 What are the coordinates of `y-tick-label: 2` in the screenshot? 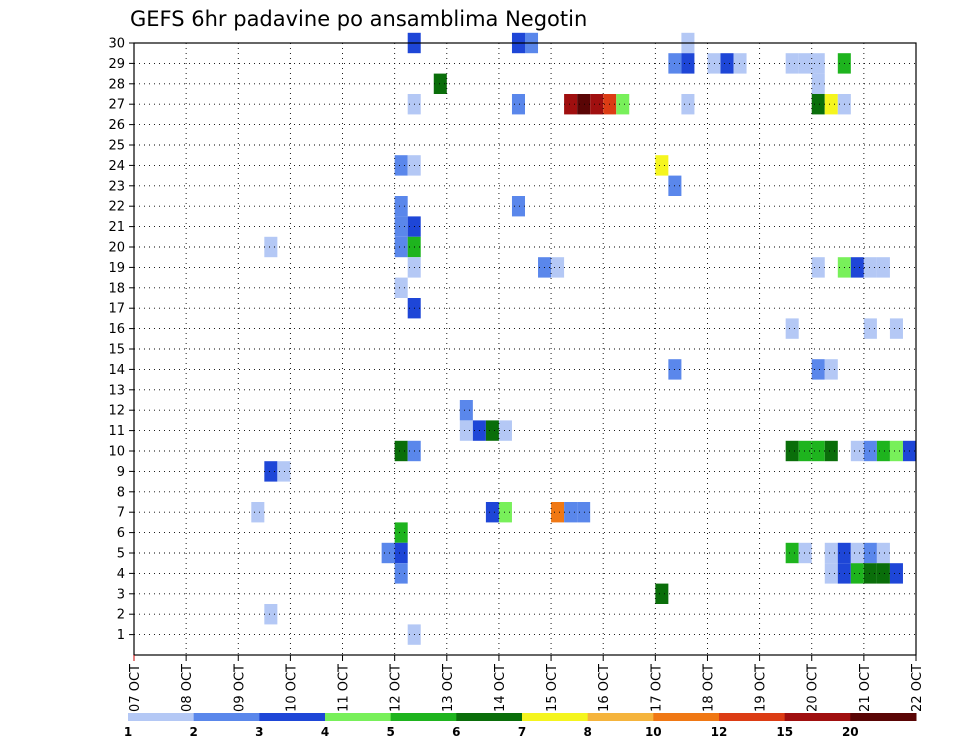 It's located at (121, 615).